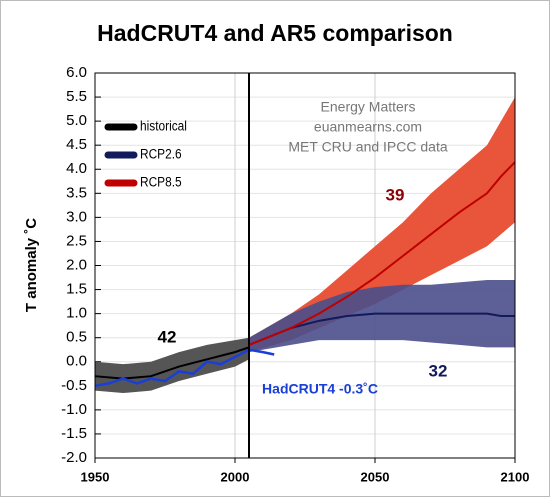  Describe the element at coordinates (74, 433) in the screenshot. I see `y-tick-label: -1.5` at that location.